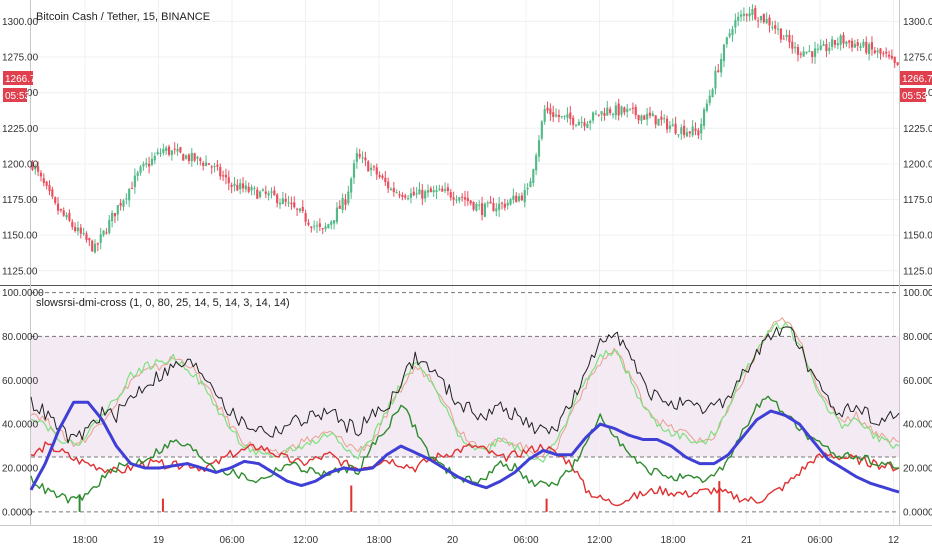  What do you see at coordinates (231, 540) in the screenshot?
I see `time-axis-label: 06:00` at bounding box center [231, 540].